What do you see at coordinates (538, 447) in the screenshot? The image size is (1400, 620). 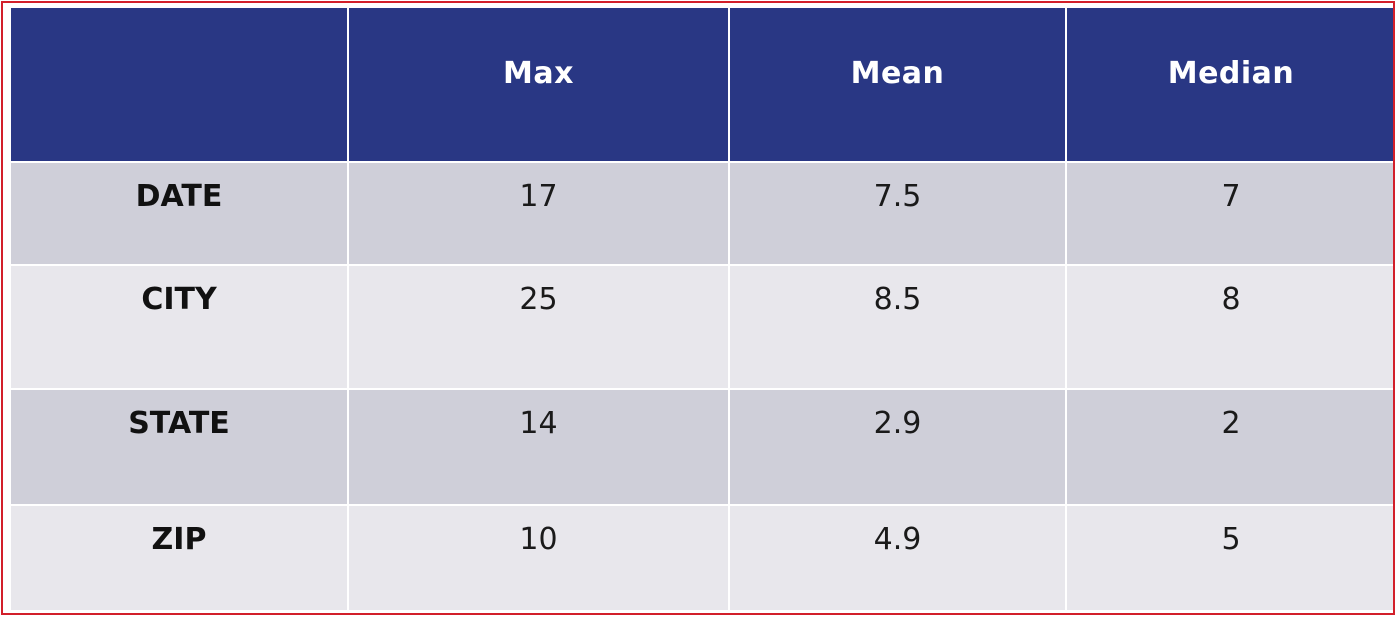 I see `cell-max: 14` at bounding box center [538, 447].